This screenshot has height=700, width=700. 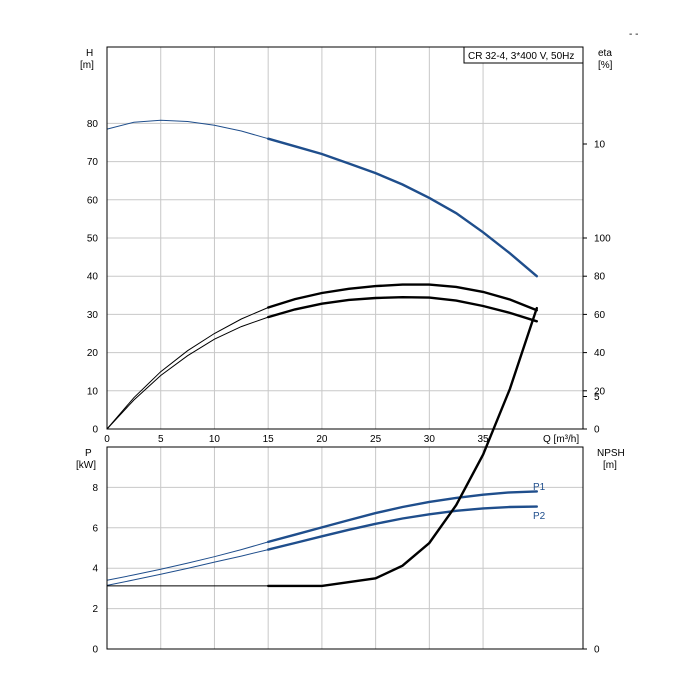 What do you see at coordinates (89, 53) in the screenshot?
I see `h-axis-label: H` at bounding box center [89, 53].